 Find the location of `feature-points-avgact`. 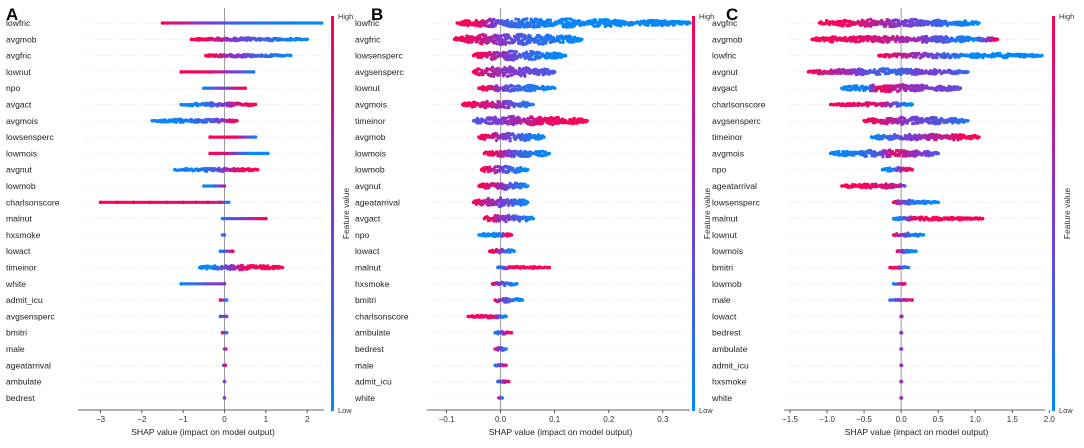

feature-points-avgact is located at coordinates (509, 219).